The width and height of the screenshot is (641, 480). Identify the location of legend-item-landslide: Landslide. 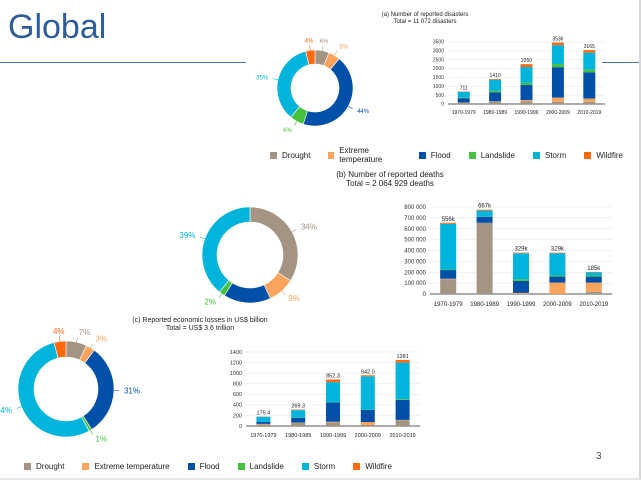
(260, 466).